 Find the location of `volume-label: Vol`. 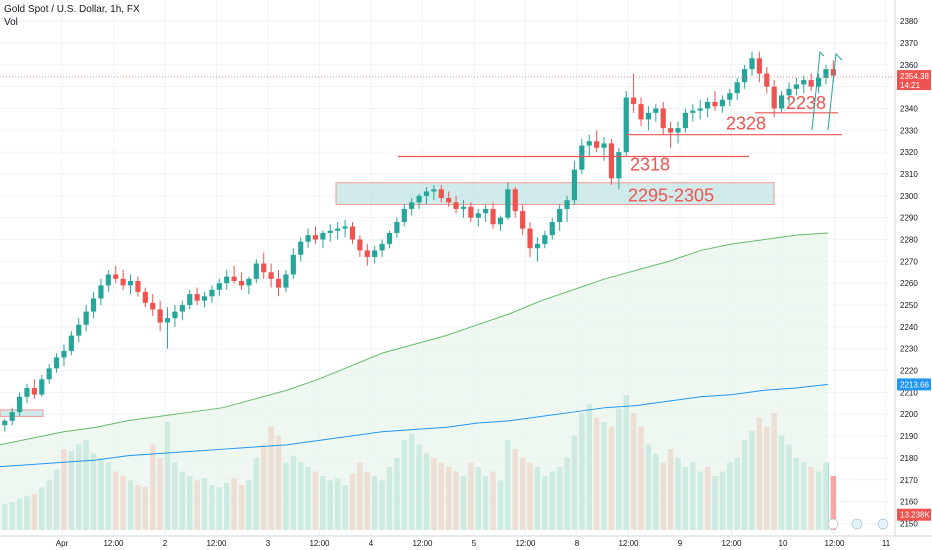

volume-label: Vol is located at coordinates (11, 22).